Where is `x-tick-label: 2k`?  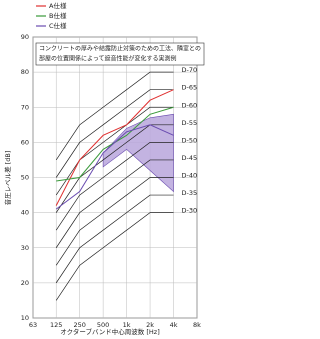
x-tick-label: 2k is located at coordinates (150, 325).